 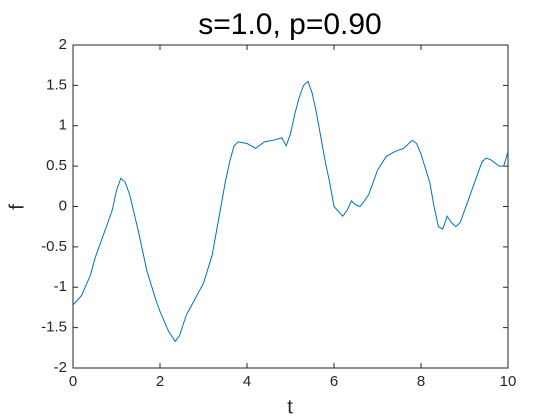 What do you see at coordinates (63, 125) in the screenshot?
I see `y-tick-label: 1` at bounding box center [63, 125].